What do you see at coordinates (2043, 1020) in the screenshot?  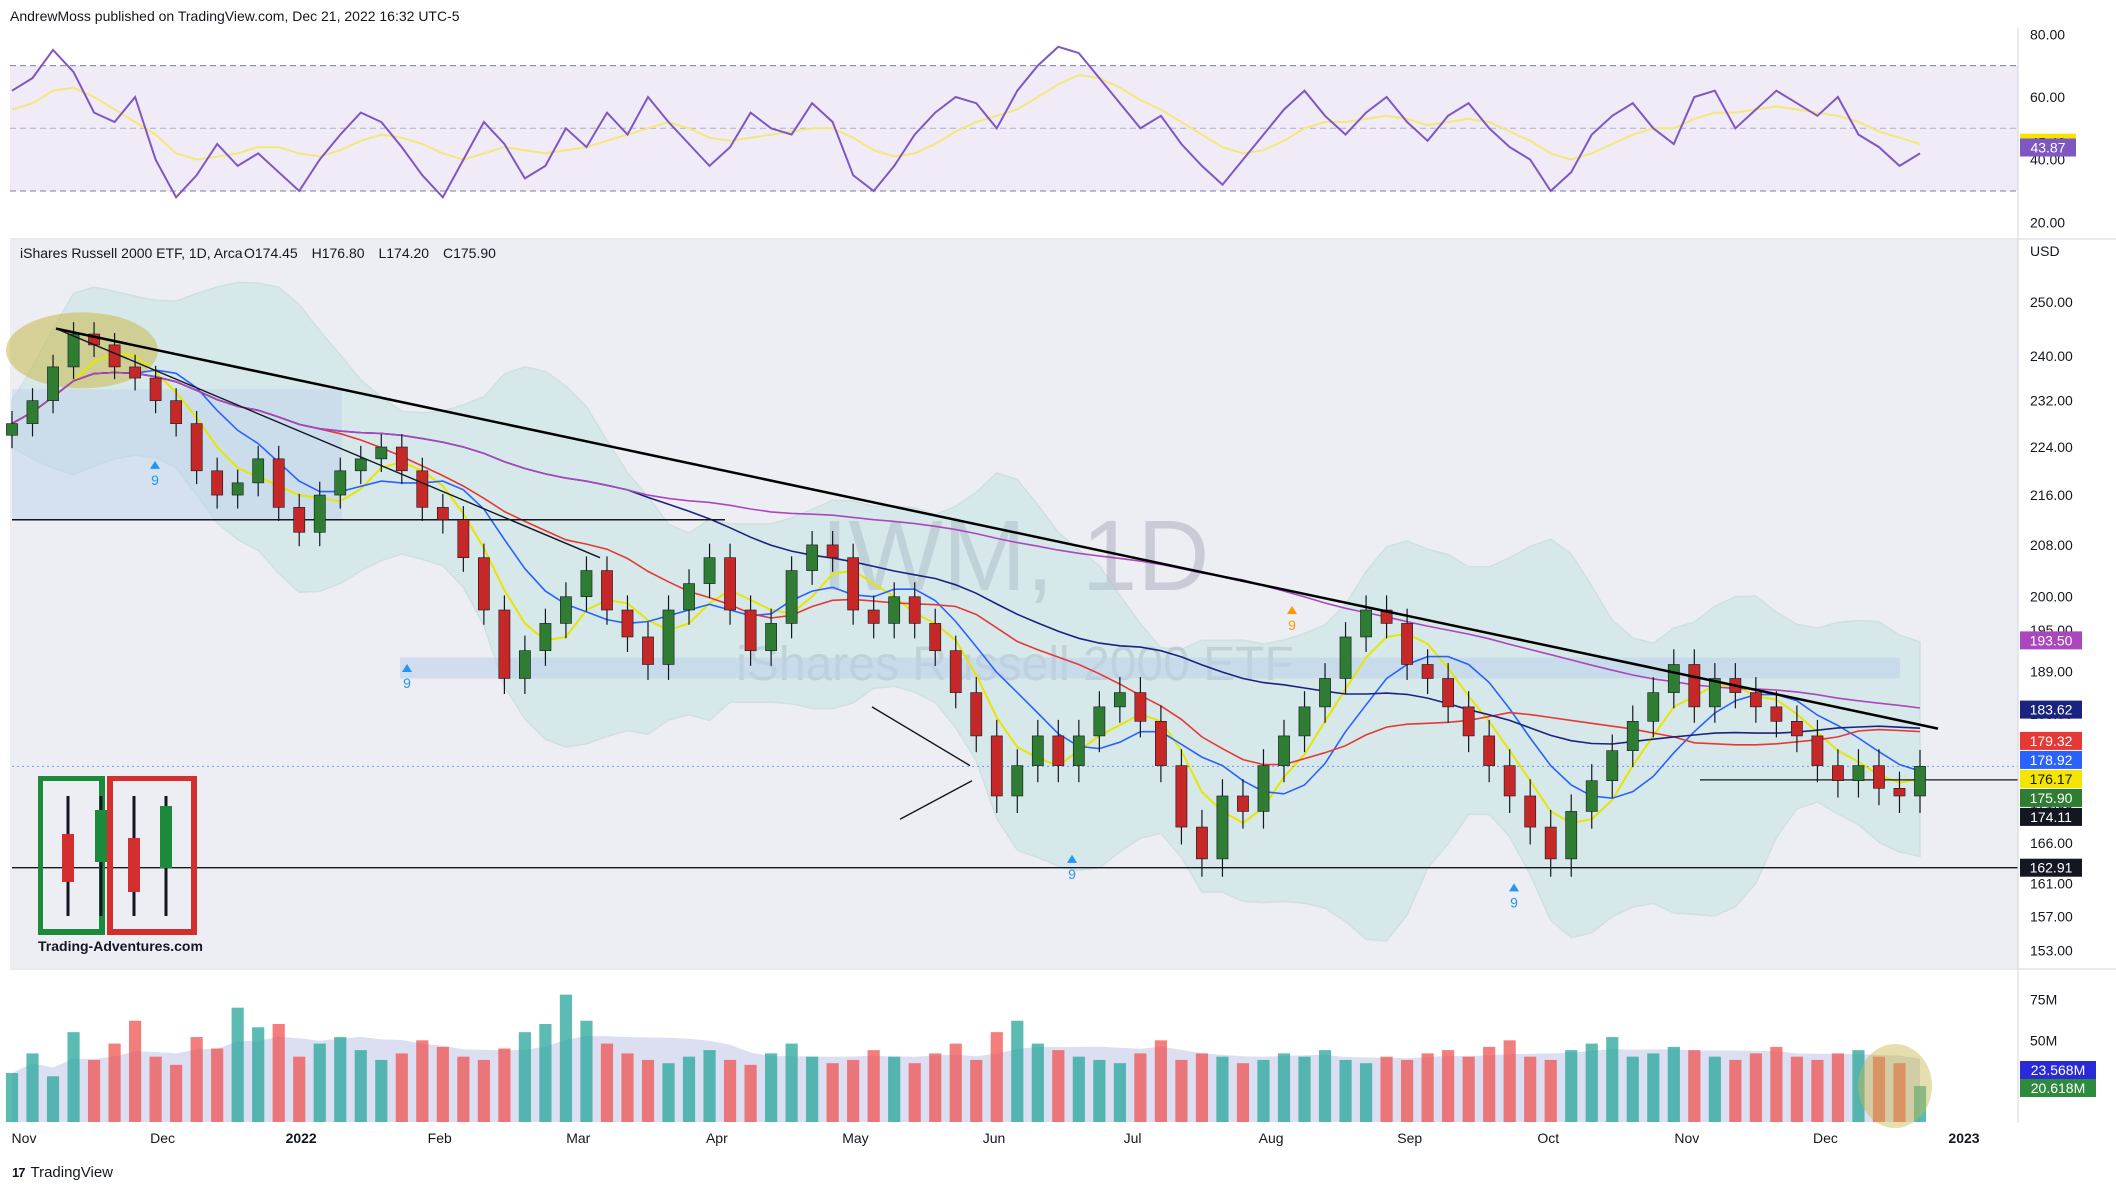 I see `volume-axis: 75M 50M` at bounding box center [2043, 1020].